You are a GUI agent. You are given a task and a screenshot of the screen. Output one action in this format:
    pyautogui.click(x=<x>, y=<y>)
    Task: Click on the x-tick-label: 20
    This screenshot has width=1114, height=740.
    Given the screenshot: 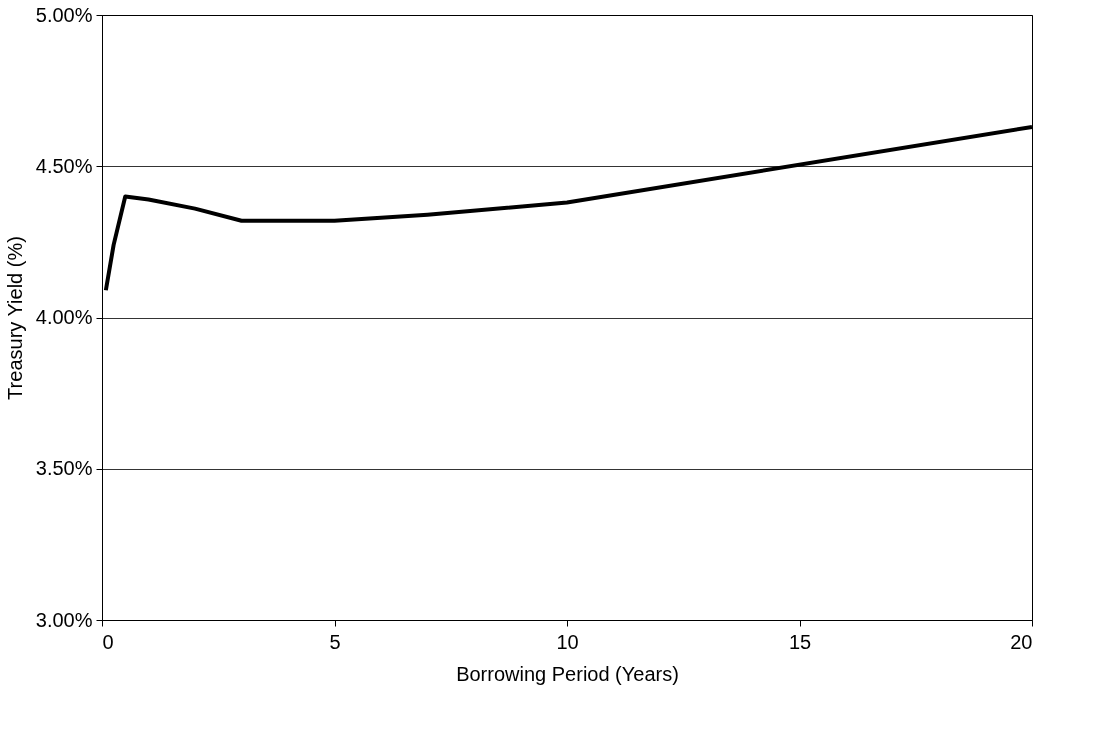 What is the action you would take?
    pyautogui.click(x=1021, y=641)
    